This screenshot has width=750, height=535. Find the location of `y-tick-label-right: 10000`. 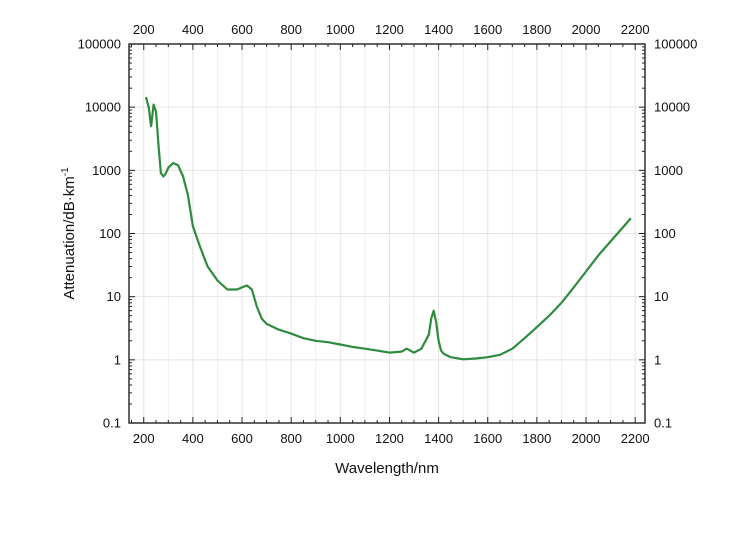

y-tick-label-right: 10000 is located at coordinates (672, 107).